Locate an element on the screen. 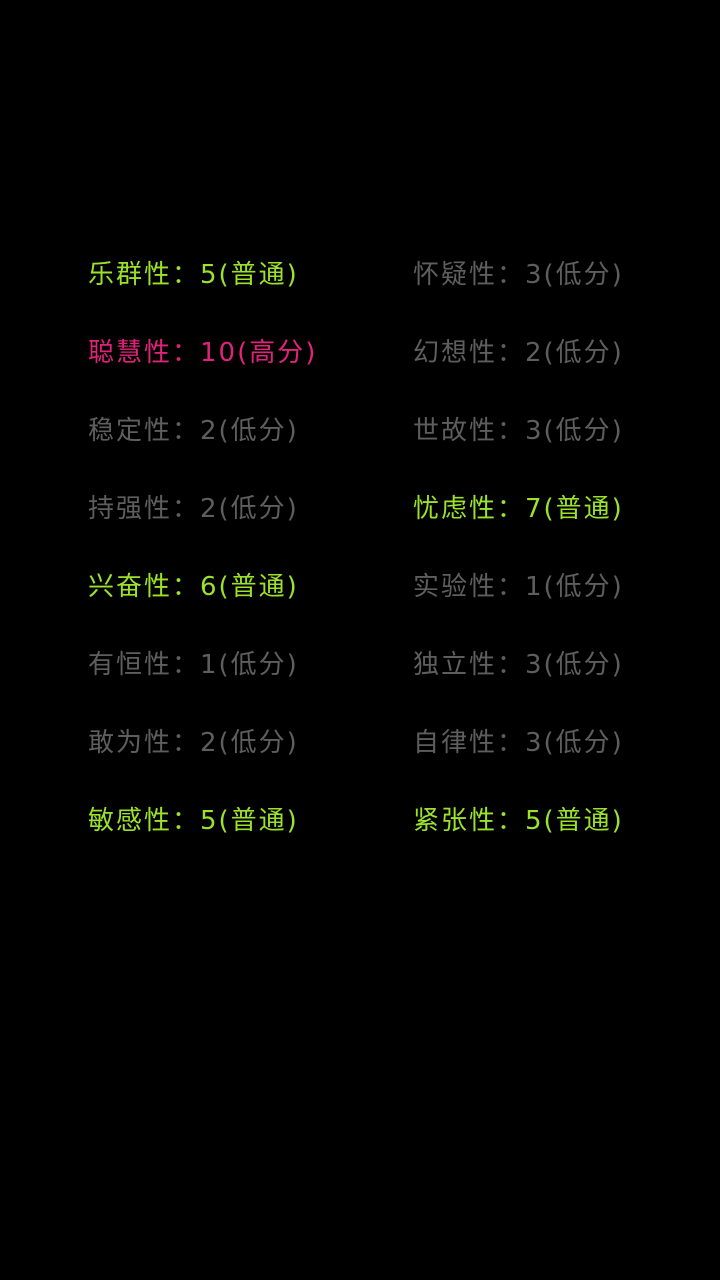 The width and height of the screenshot is (720, 1280). trait-score-low: 独立性：3(低分) is located at coordinates (518, 665).